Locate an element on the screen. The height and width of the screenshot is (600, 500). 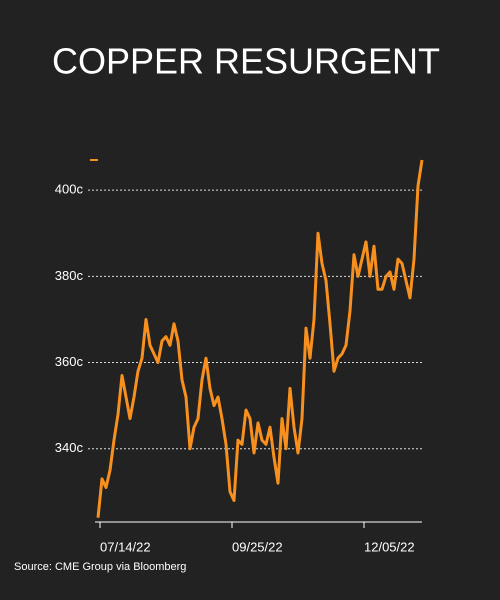
x-tick-label: 09/25/22 is located at coordinates (257, 546).